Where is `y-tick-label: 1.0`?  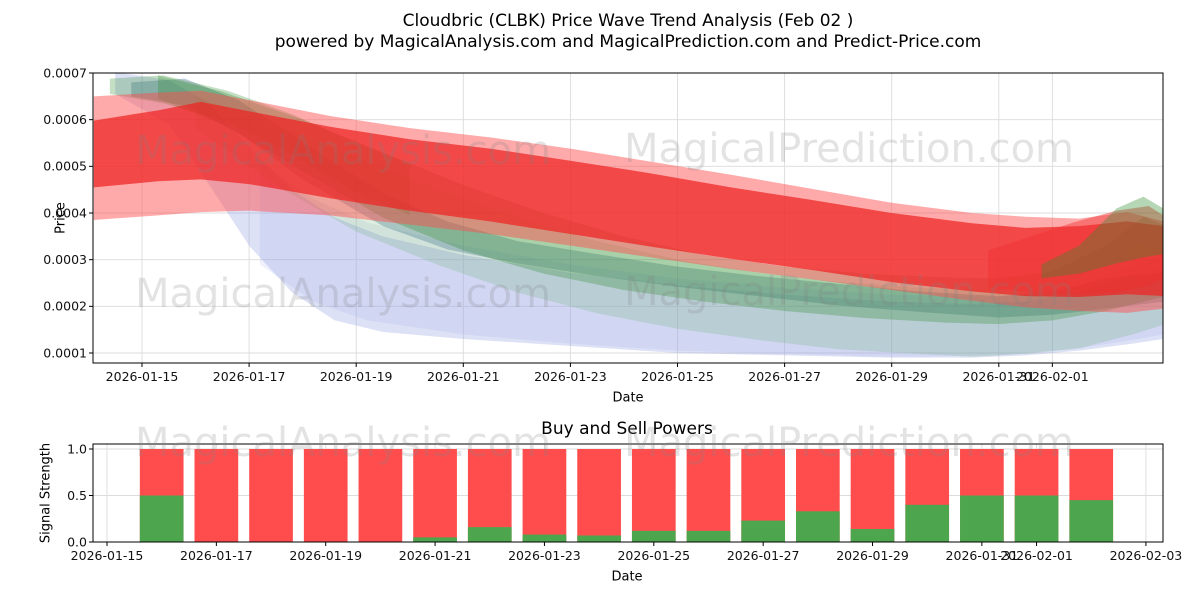 y-tick-label: 1.0 is located at coordinates (77, 448).